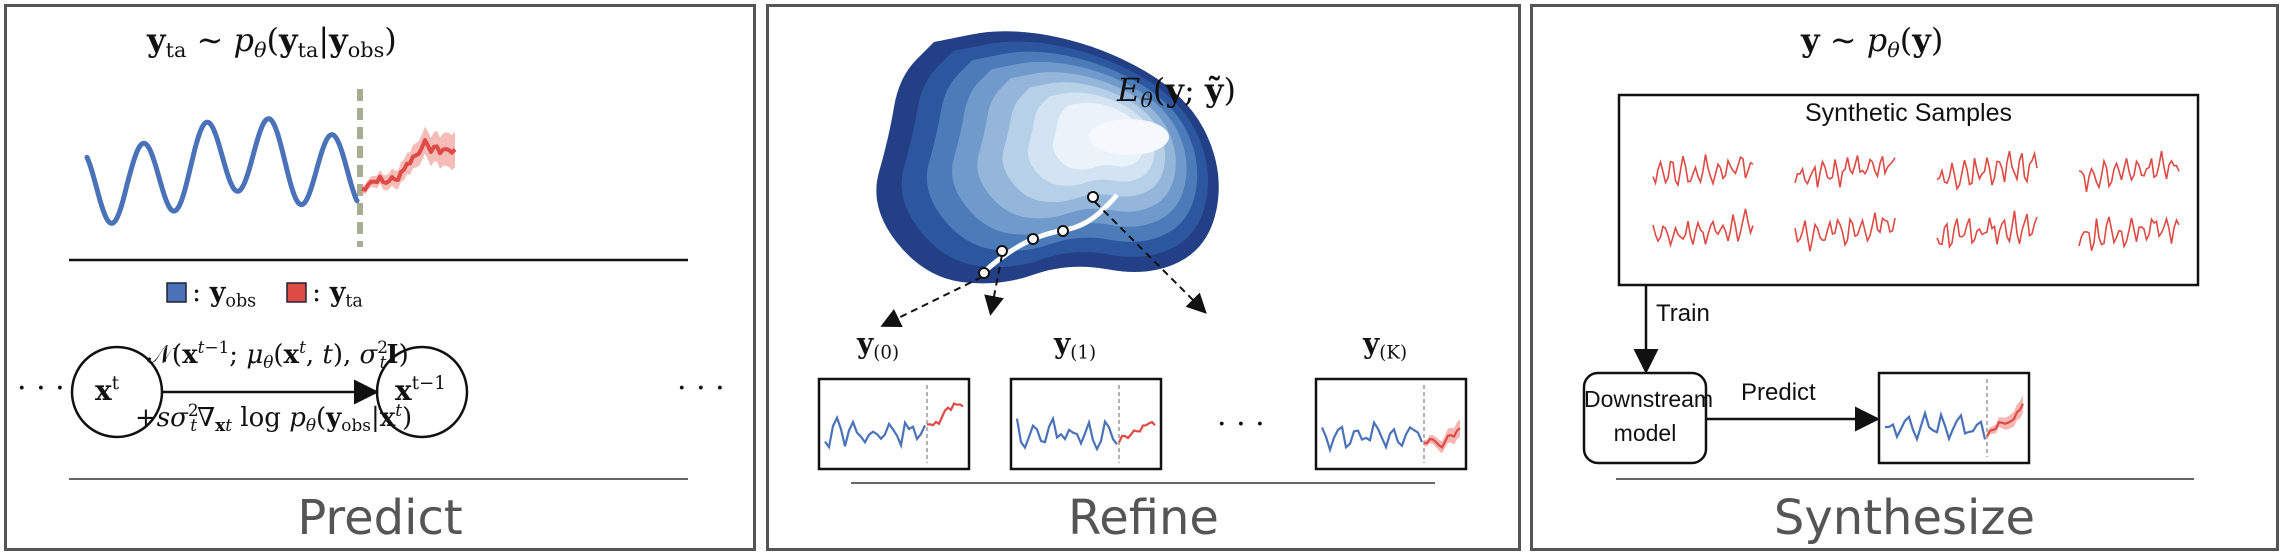 This screenshot has height=557, width=2283. Describe the element at coordinates (1683, 313) in the screenshot. I see `train-label: Train` at that location.